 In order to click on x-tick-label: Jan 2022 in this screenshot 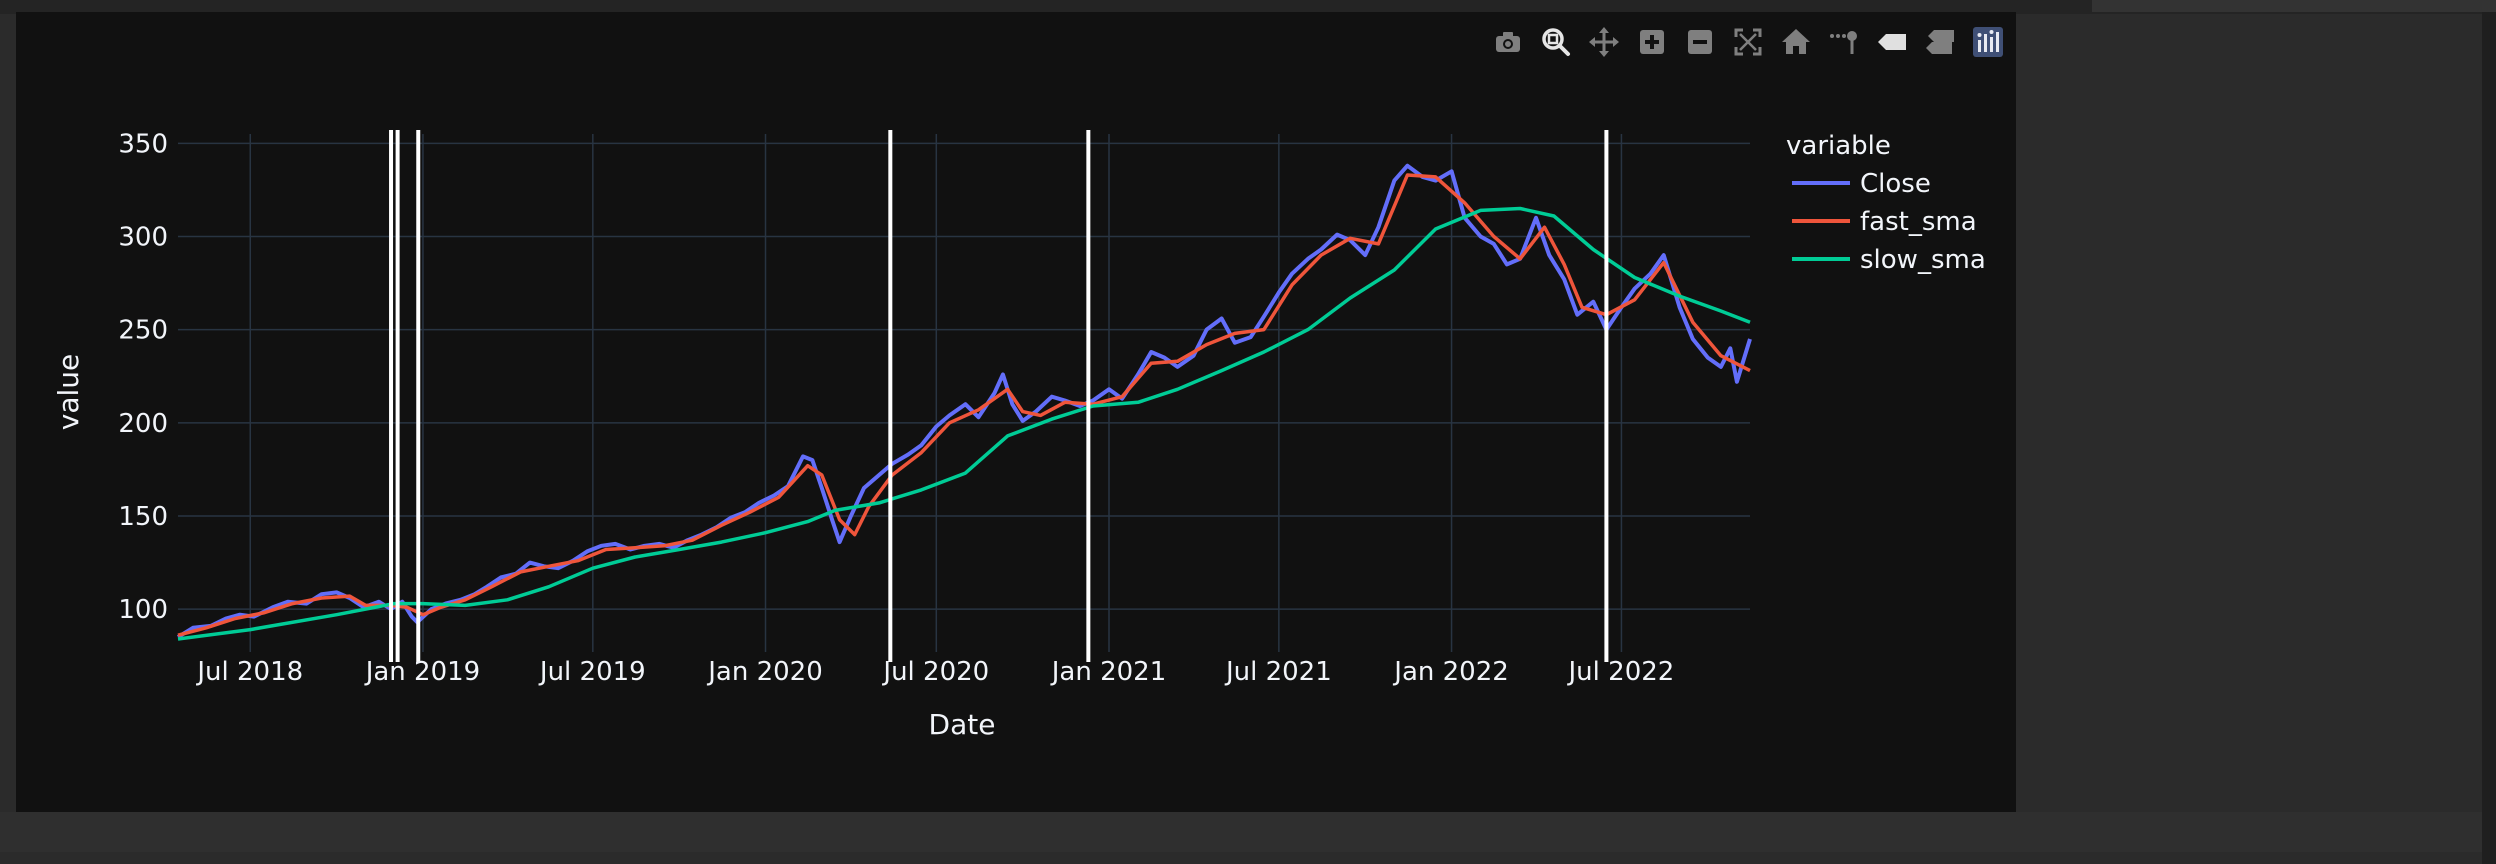, I will do `click(1450, 672)`.